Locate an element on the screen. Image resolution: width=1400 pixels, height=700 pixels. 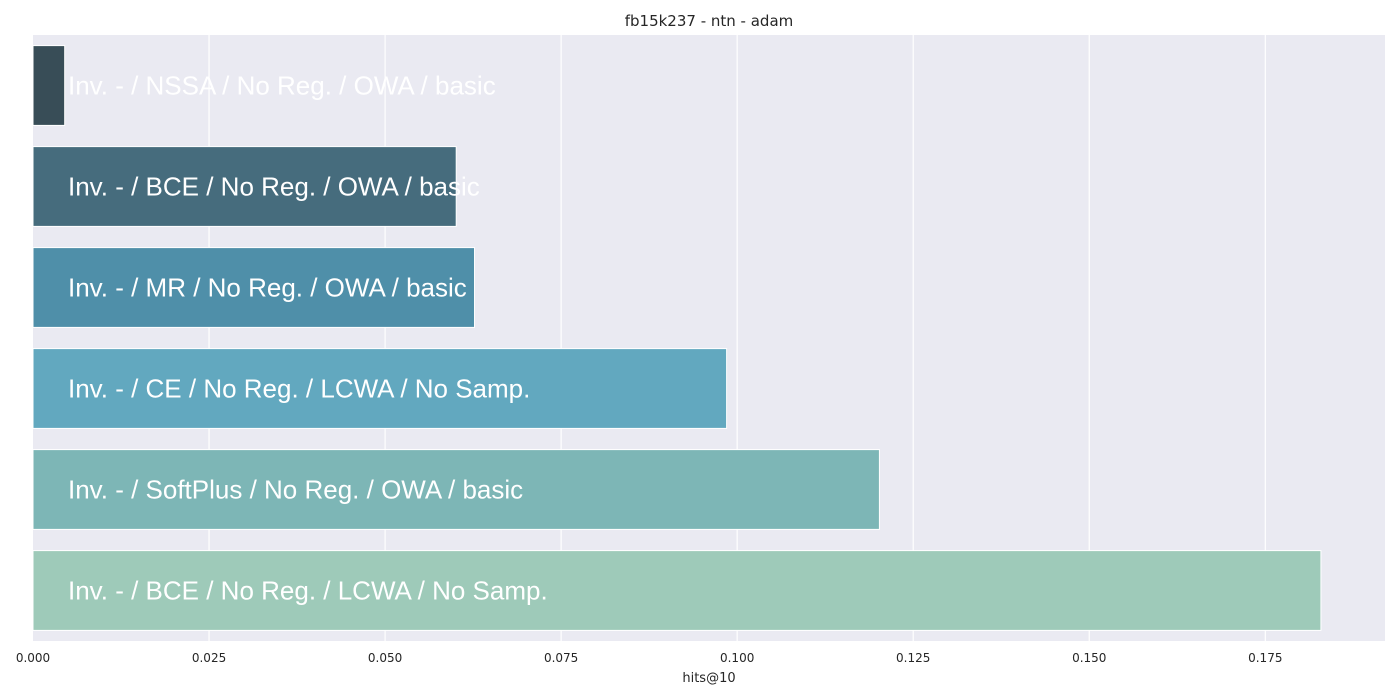
x-axis-ticks: 0.000 0.025 0.050 0.075 0.100 0.125 0.150 0.175 is located at coordinates (649, 658).